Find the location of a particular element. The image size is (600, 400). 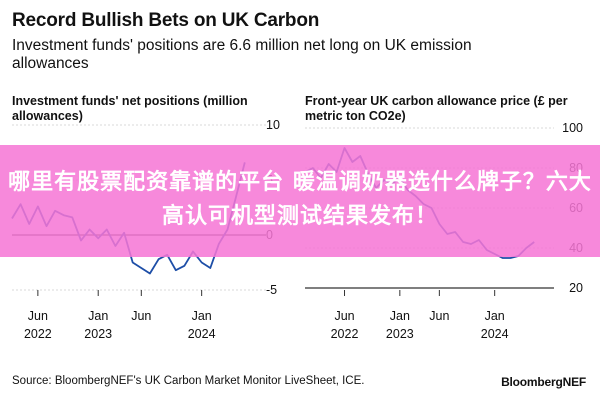

promo-banner-text: 哪里有股票配资靠谱的平台 暖温调奶器选什么牌子？六大高认可机型测试结果发布！ is located at coordinates (300, 199).